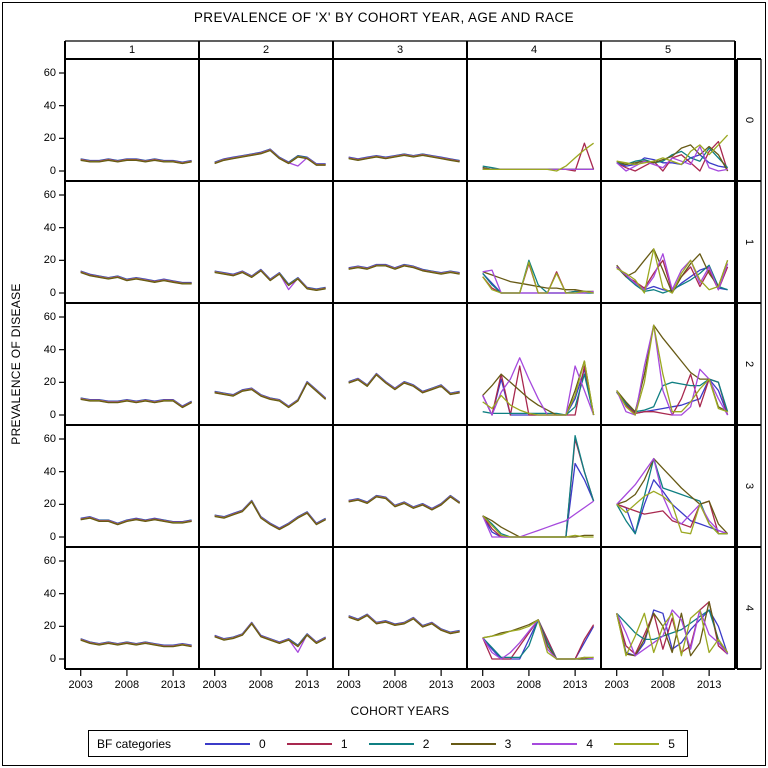  What do you see at coordinates (404, 158) in the screenshot?
I see `panel-row0-col3` at bounding box center [404, 158].